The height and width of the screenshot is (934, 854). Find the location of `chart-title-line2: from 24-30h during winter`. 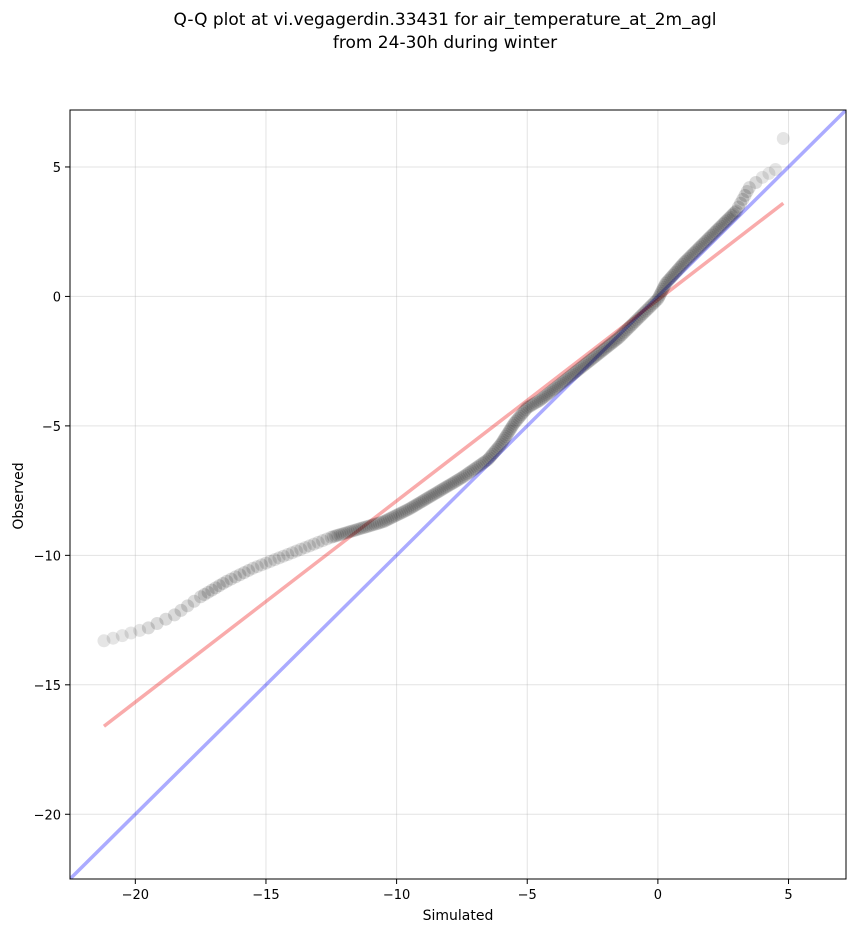

chart-title-line2: from 24-30h during winter is located at coordinates (445, 43).